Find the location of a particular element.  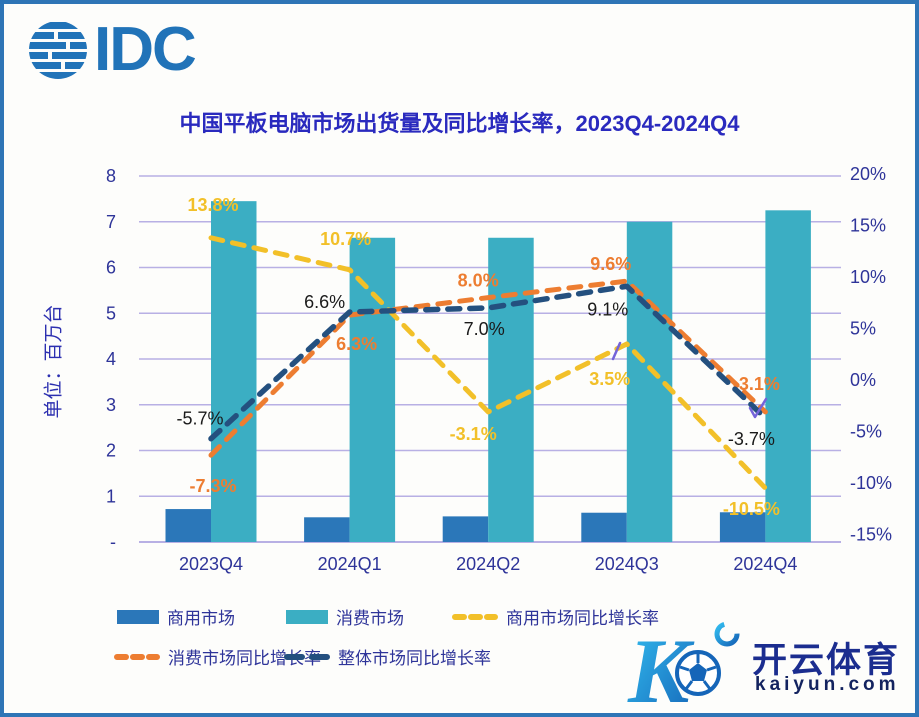

x-axis-label: 2024Q4 is located at coordinates (765, 564).